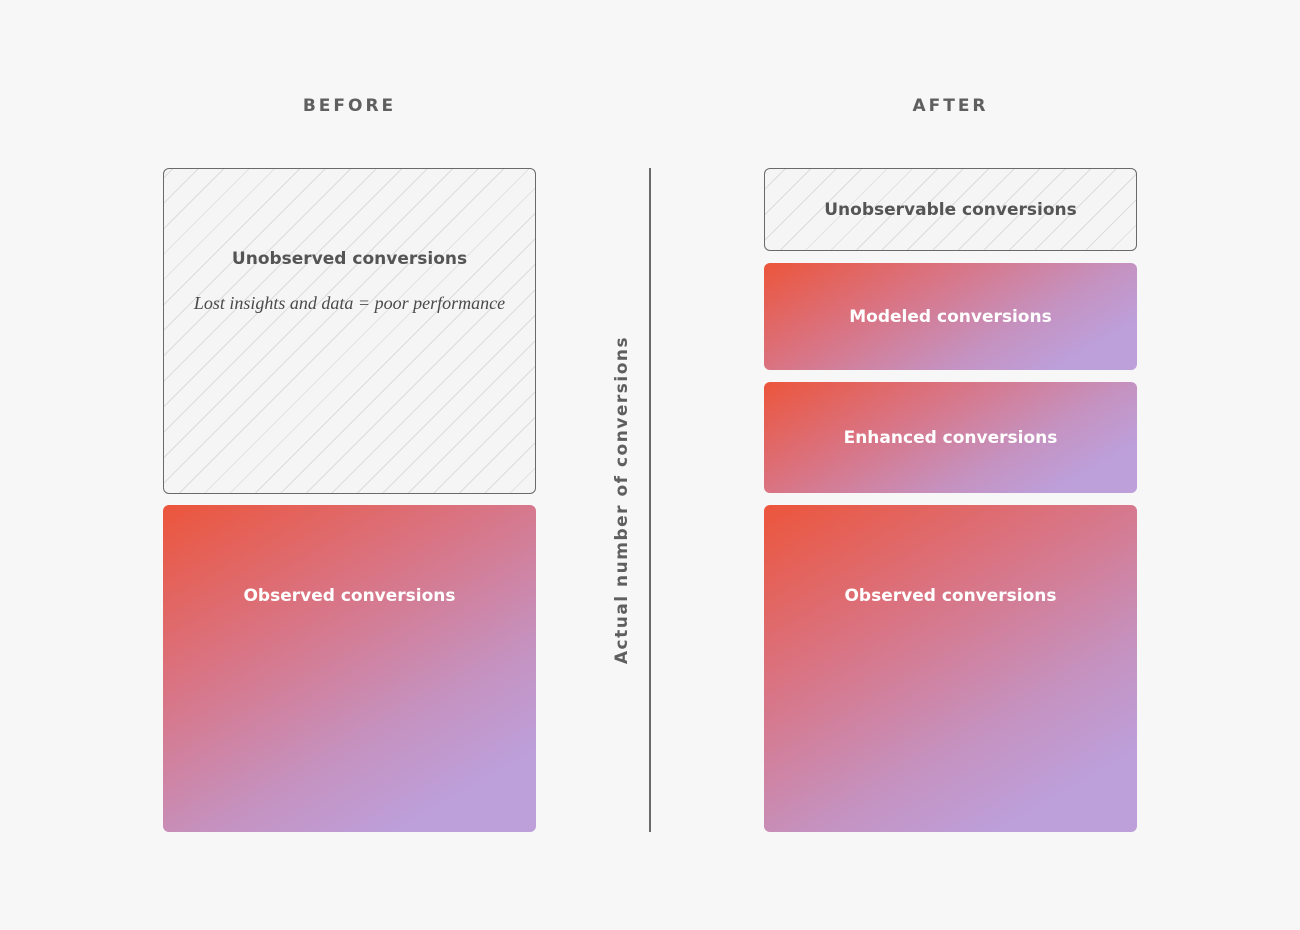 The image size is (1300, 930). What do you see at coordinates (349, 106) in the screenshot?
I see `before-heading: BEFORE` at bounding box center [349, 106].